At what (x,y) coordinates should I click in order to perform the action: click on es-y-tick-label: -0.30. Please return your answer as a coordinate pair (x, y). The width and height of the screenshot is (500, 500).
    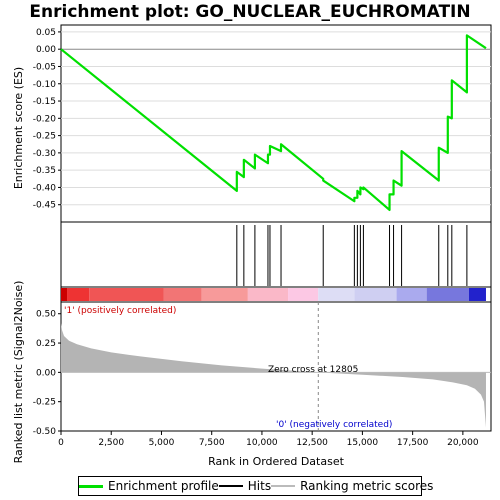
    Looking at the image, I should click on (45, 154).